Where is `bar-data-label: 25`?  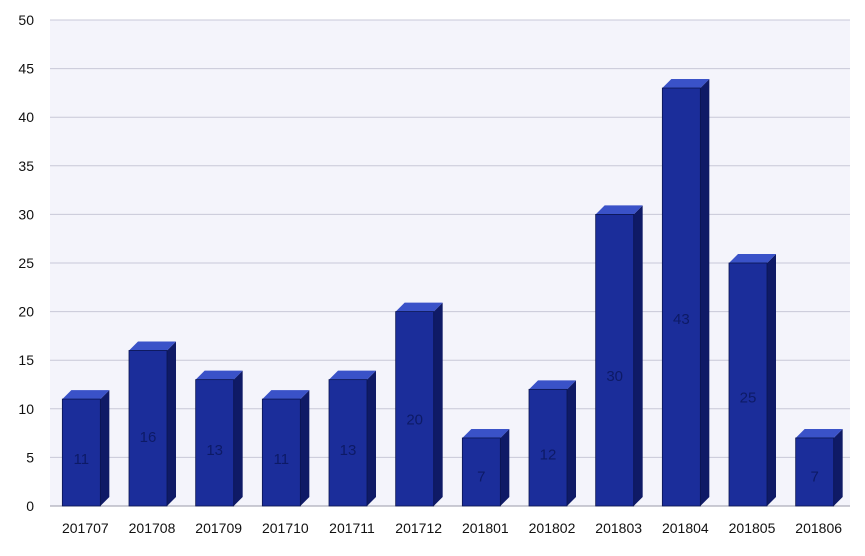
bar-data-label: 25 is located at coordinates (748, 398).